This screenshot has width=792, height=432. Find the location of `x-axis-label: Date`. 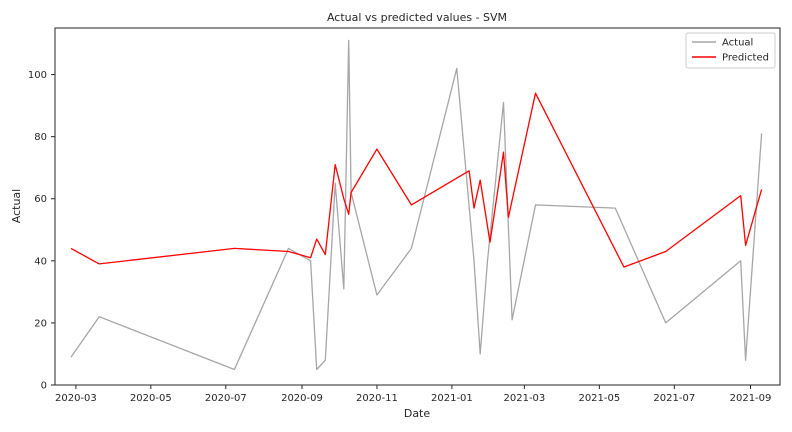

x-axis-label: Date is located at coordinates (417, 413).